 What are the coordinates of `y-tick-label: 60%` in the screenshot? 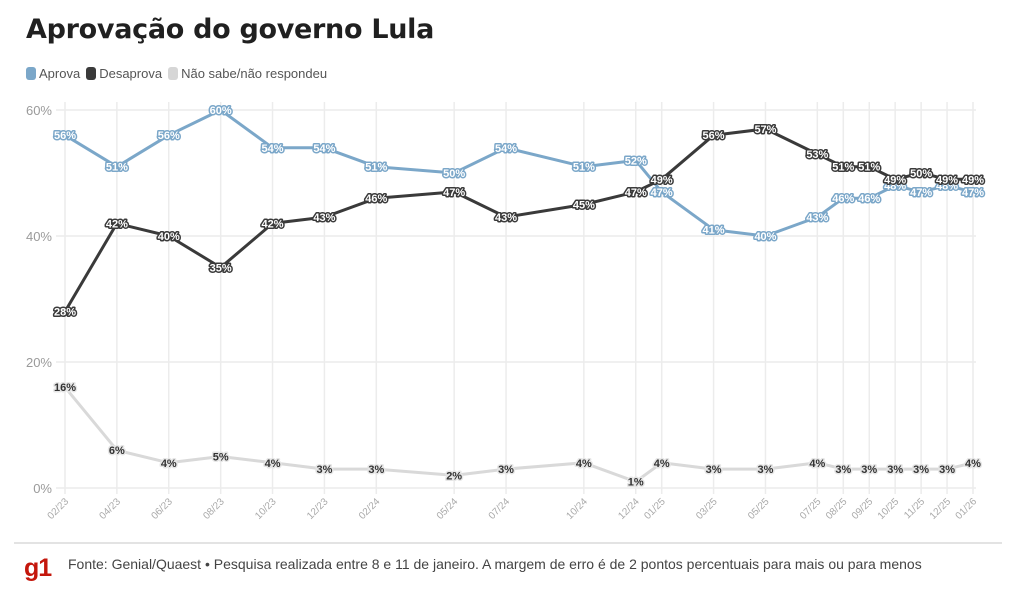 It's located at (39, 110).